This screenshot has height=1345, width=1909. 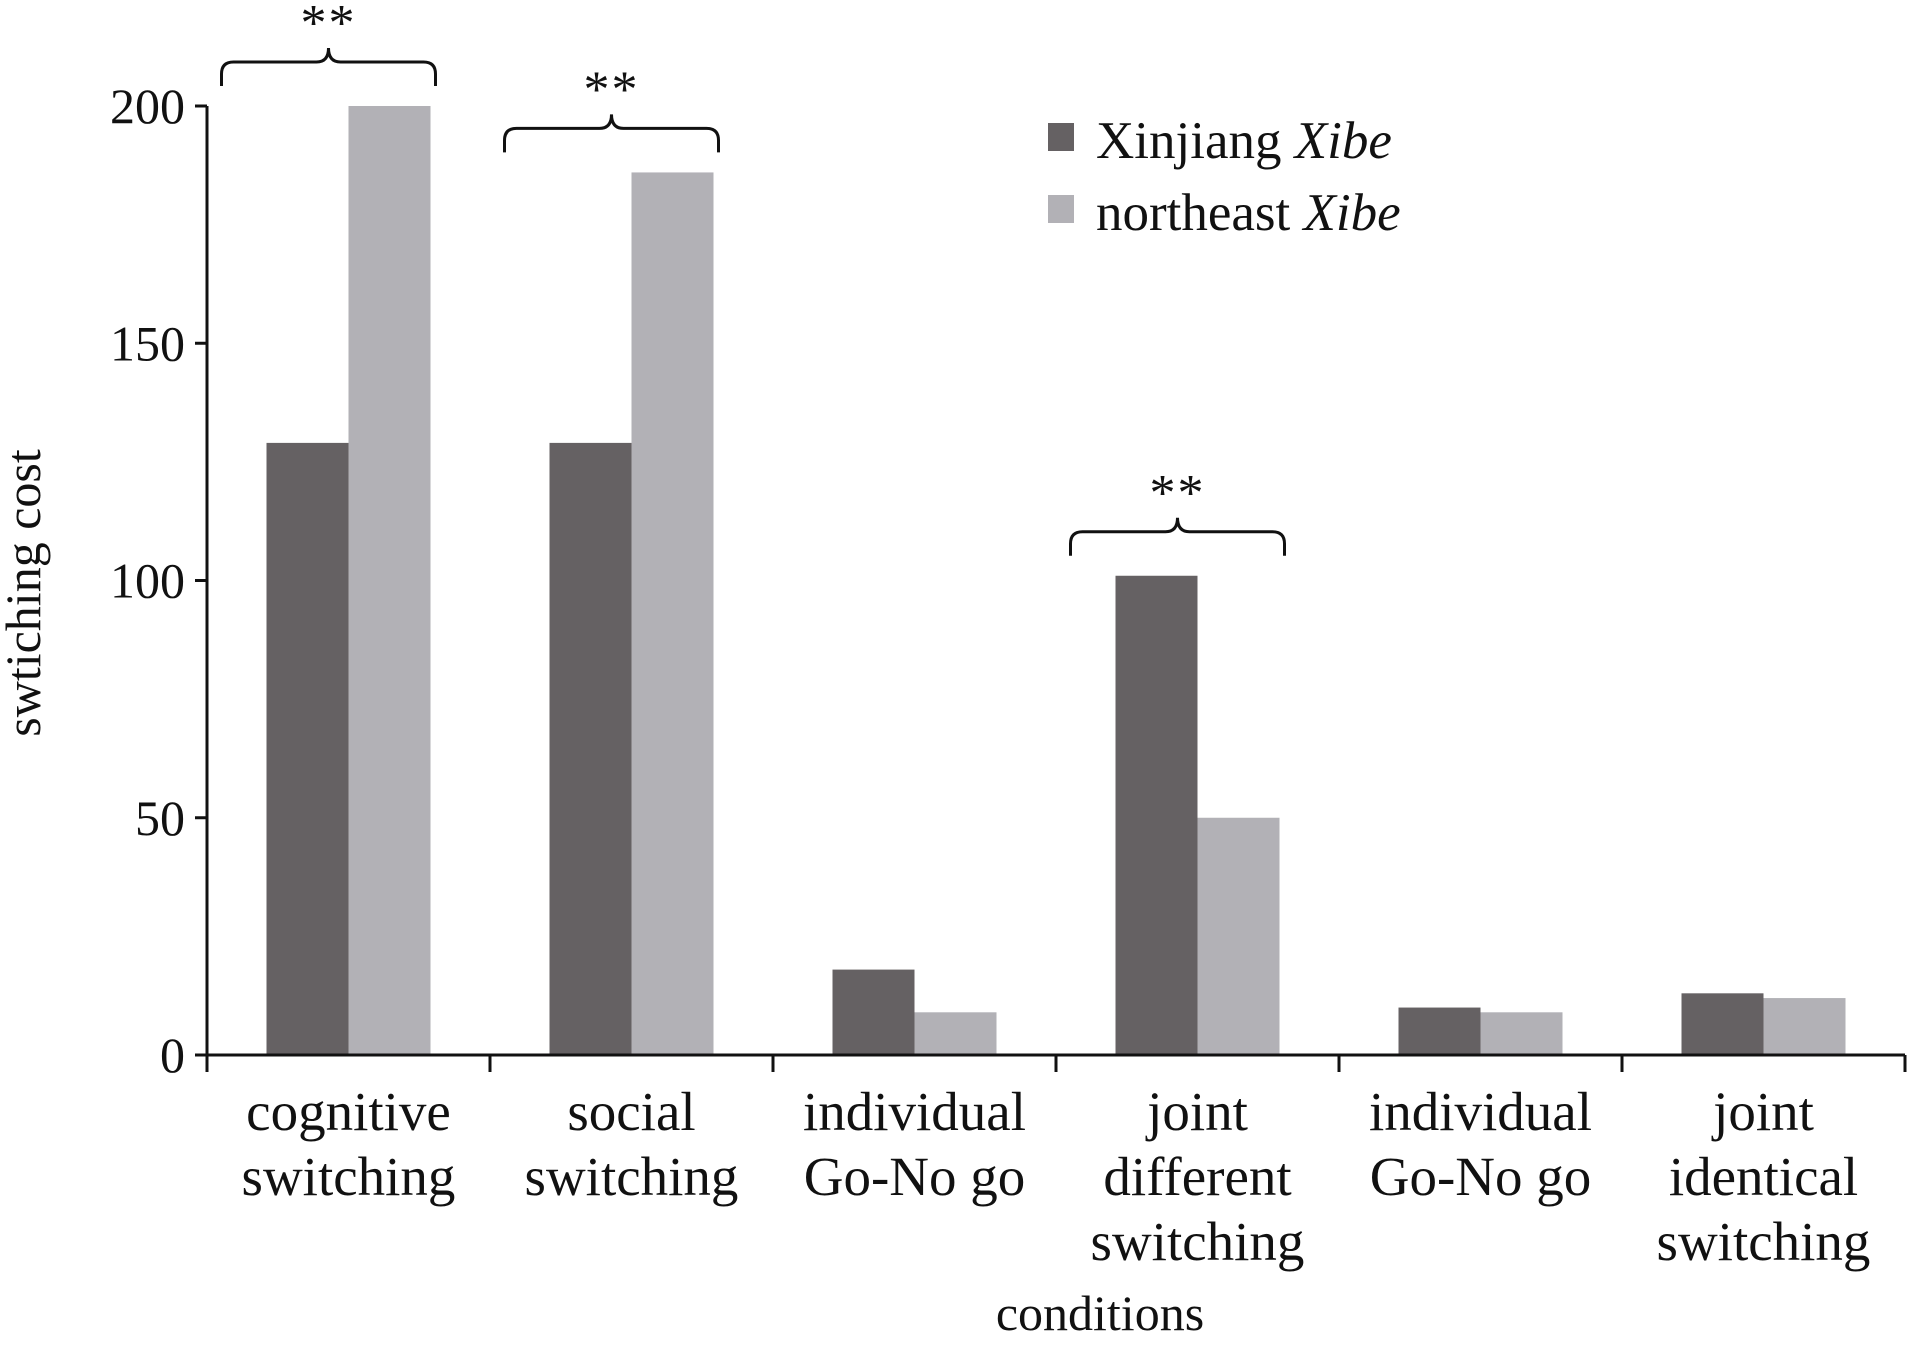 I want to click on x-axis-title: conditions, so click(x=1100, y=1313).